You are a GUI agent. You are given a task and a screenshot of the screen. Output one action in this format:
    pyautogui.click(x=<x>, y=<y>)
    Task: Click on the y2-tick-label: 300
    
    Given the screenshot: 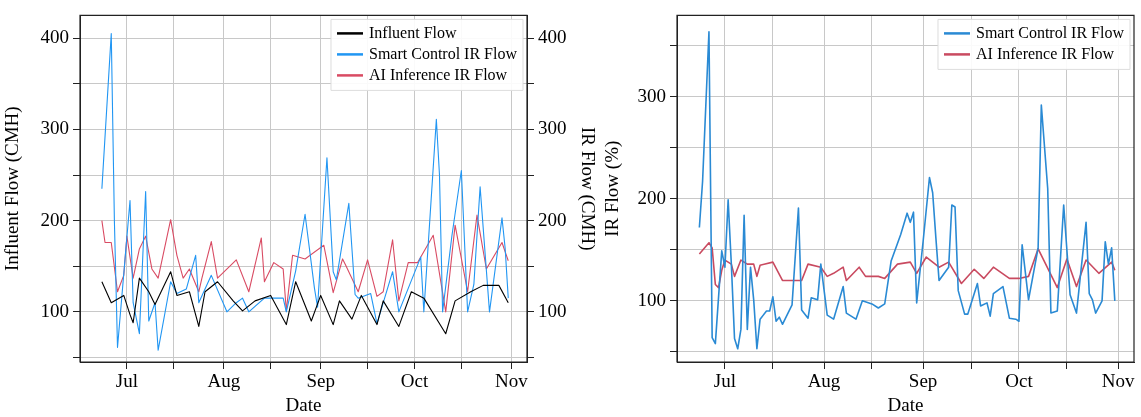 What is the action you would take?
    pyautogui.click(x=552, y=128)
    